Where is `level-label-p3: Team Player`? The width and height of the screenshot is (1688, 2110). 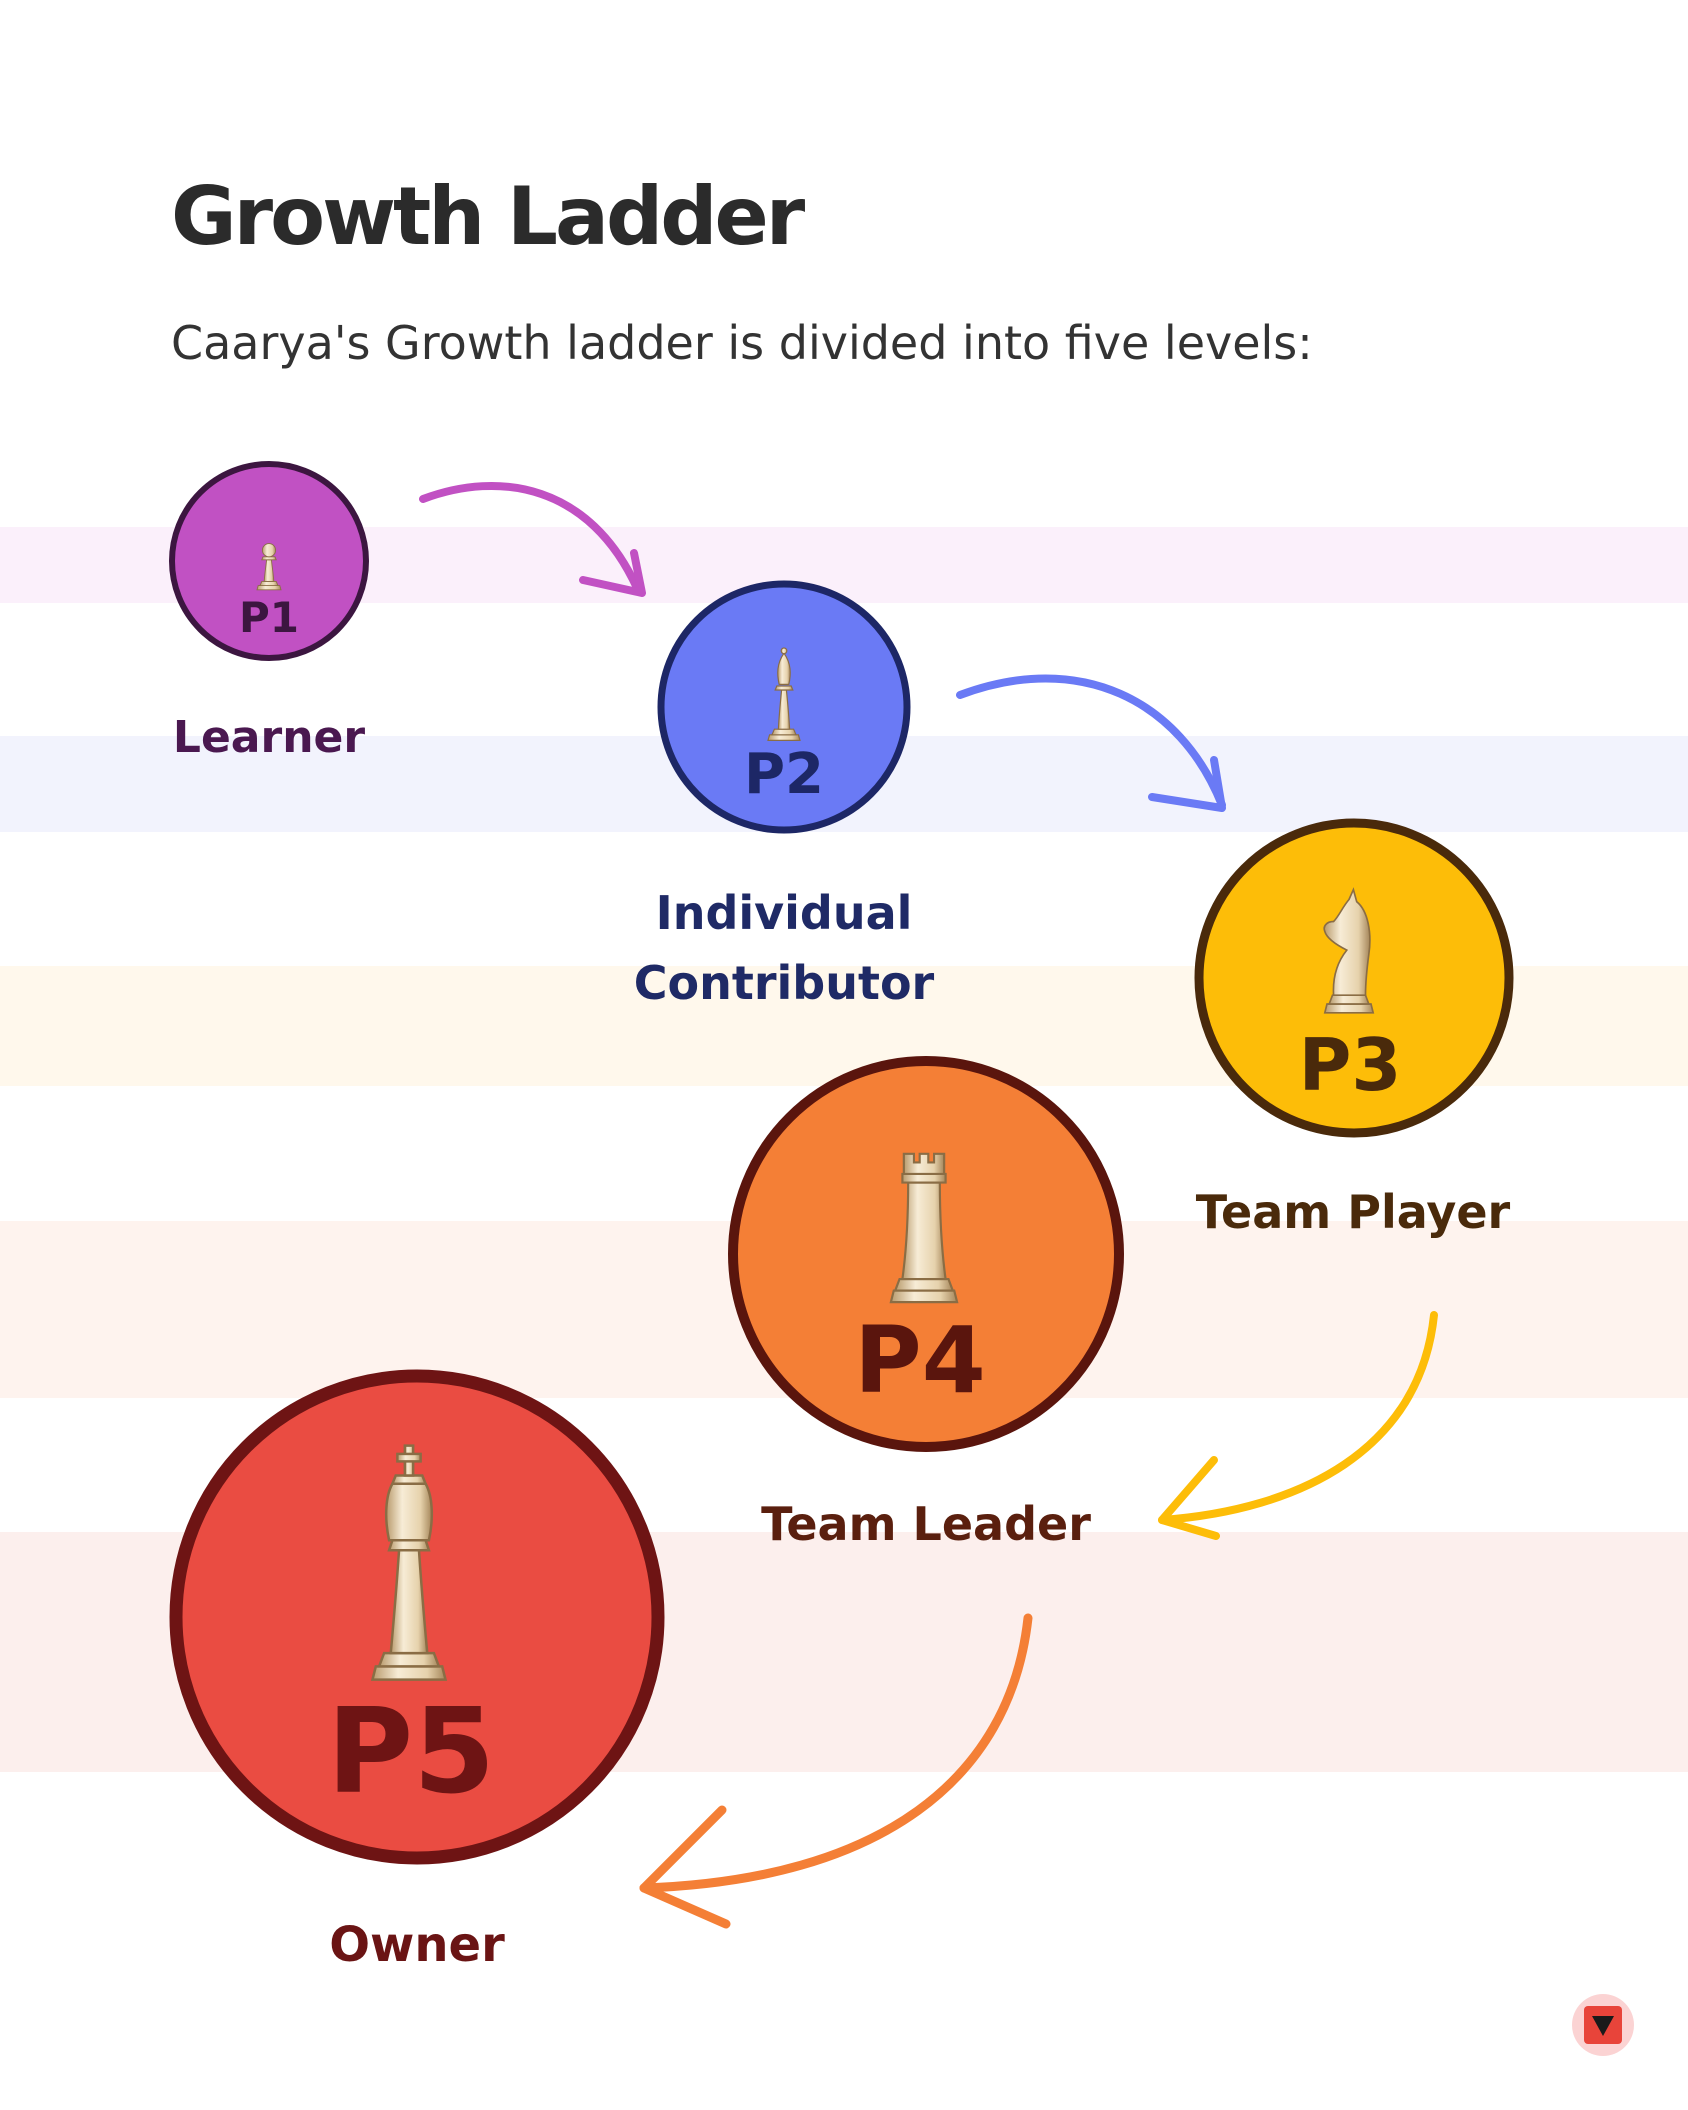
level-label-p3: Team Player is located at coordinates (1353, 1212).